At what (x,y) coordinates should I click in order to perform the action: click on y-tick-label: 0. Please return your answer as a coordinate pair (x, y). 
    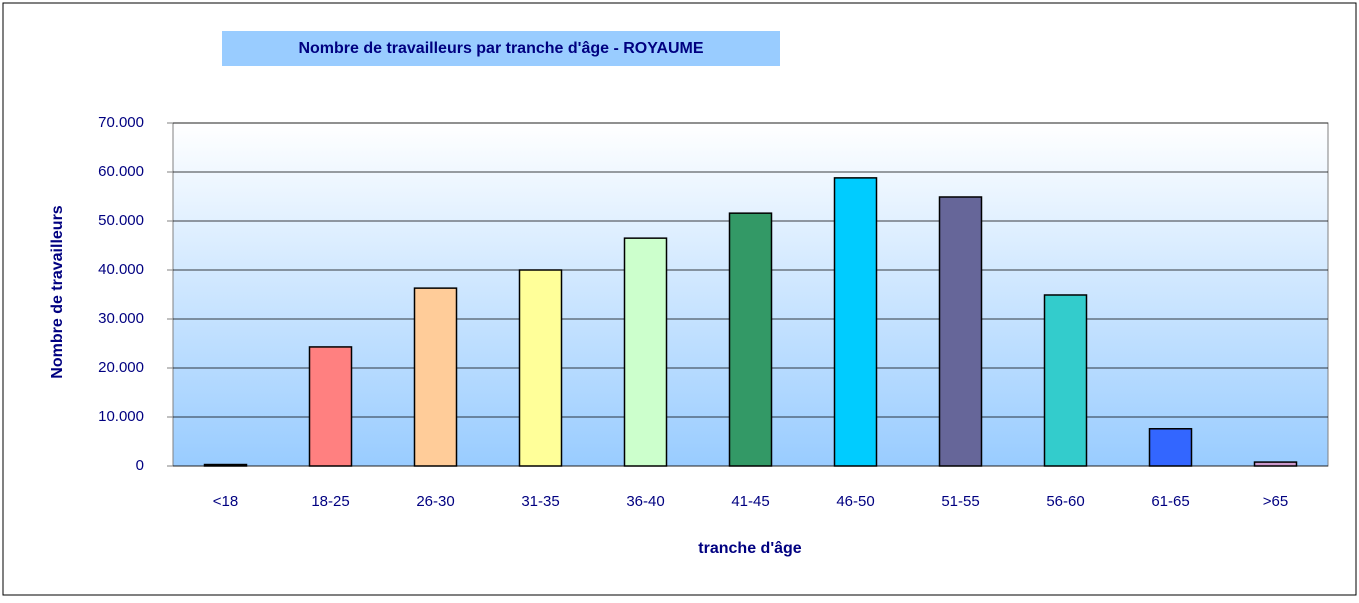
    Looking at the image, I should click on (140, 465).